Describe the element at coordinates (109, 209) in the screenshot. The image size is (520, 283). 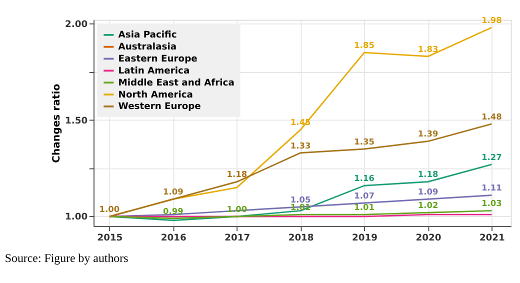
I see `data-label: 1.00` at that location.